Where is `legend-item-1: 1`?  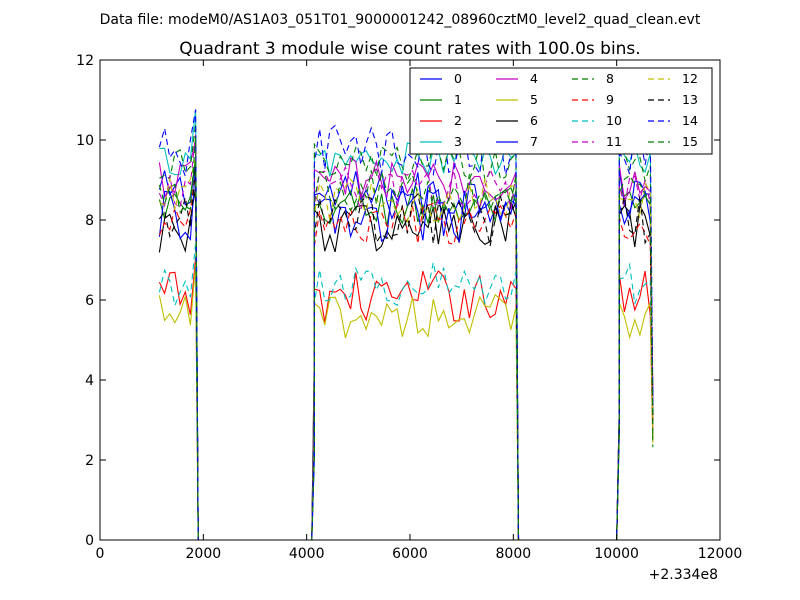 legend-item-1: 1 is located at coordinates (441, 99).